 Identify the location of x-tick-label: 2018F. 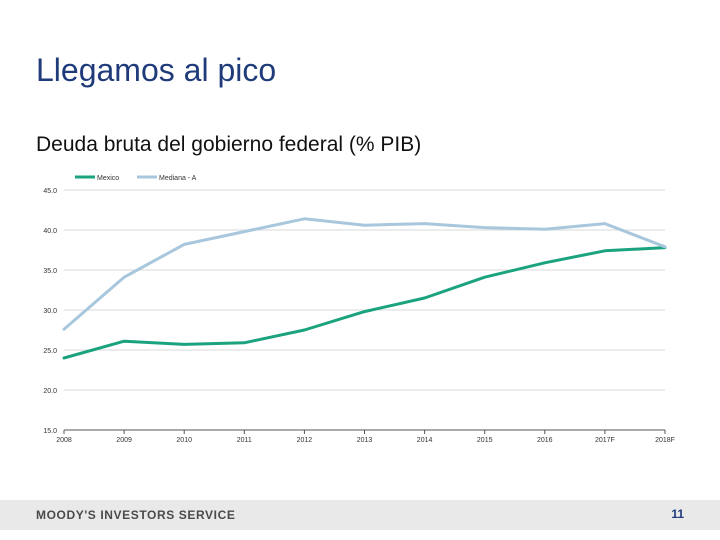
(665, 440).